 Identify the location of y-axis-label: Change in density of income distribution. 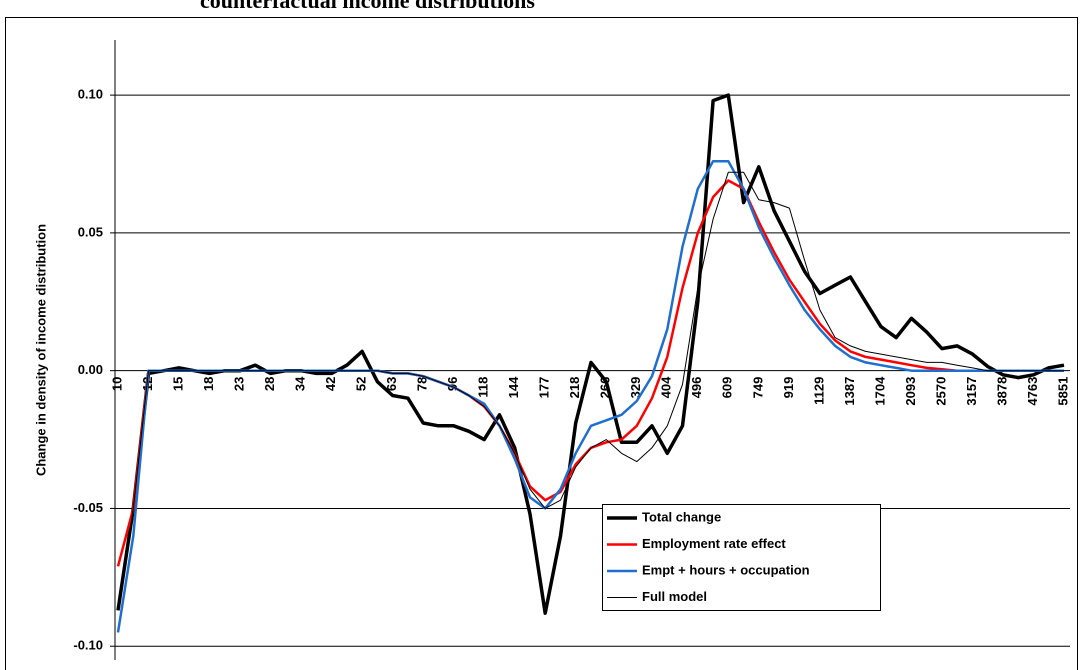
(40, 350).